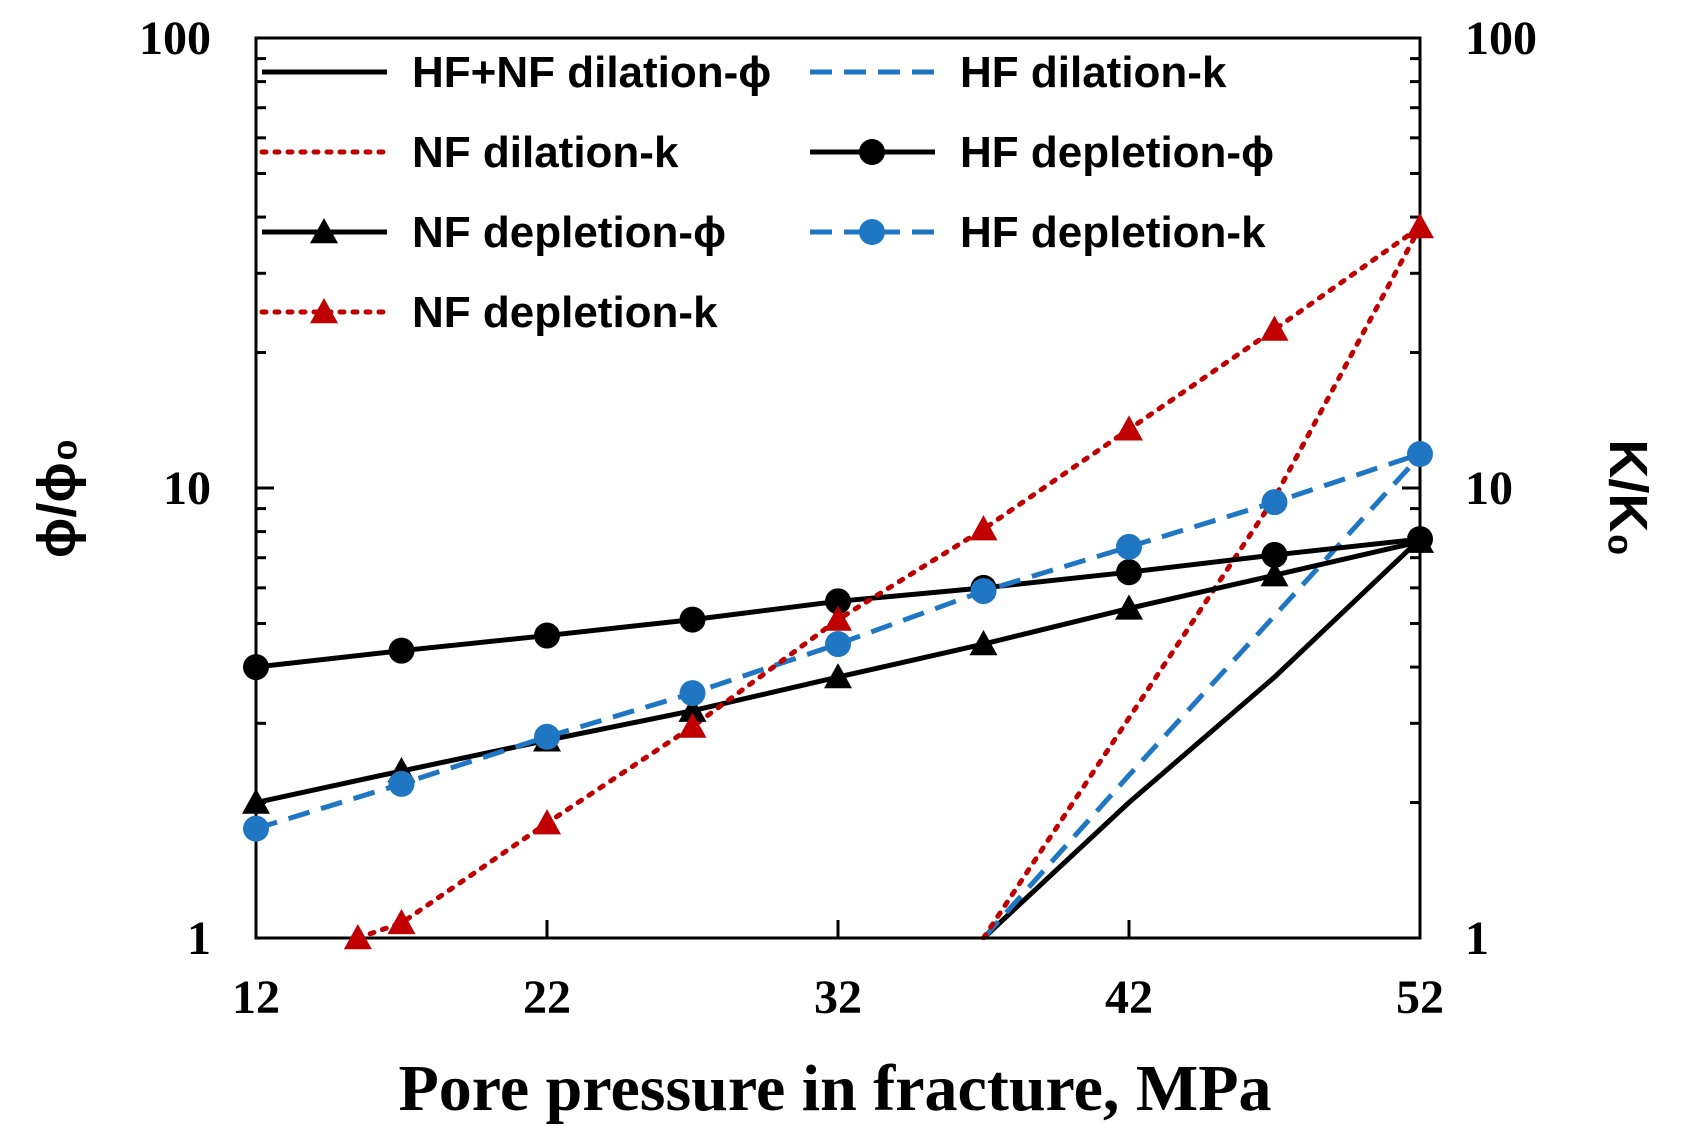 The width and height of the screenshot is (1683, 1126). I want to click on legend-entry: HF depletion-ϕ, so click(1042, 152).